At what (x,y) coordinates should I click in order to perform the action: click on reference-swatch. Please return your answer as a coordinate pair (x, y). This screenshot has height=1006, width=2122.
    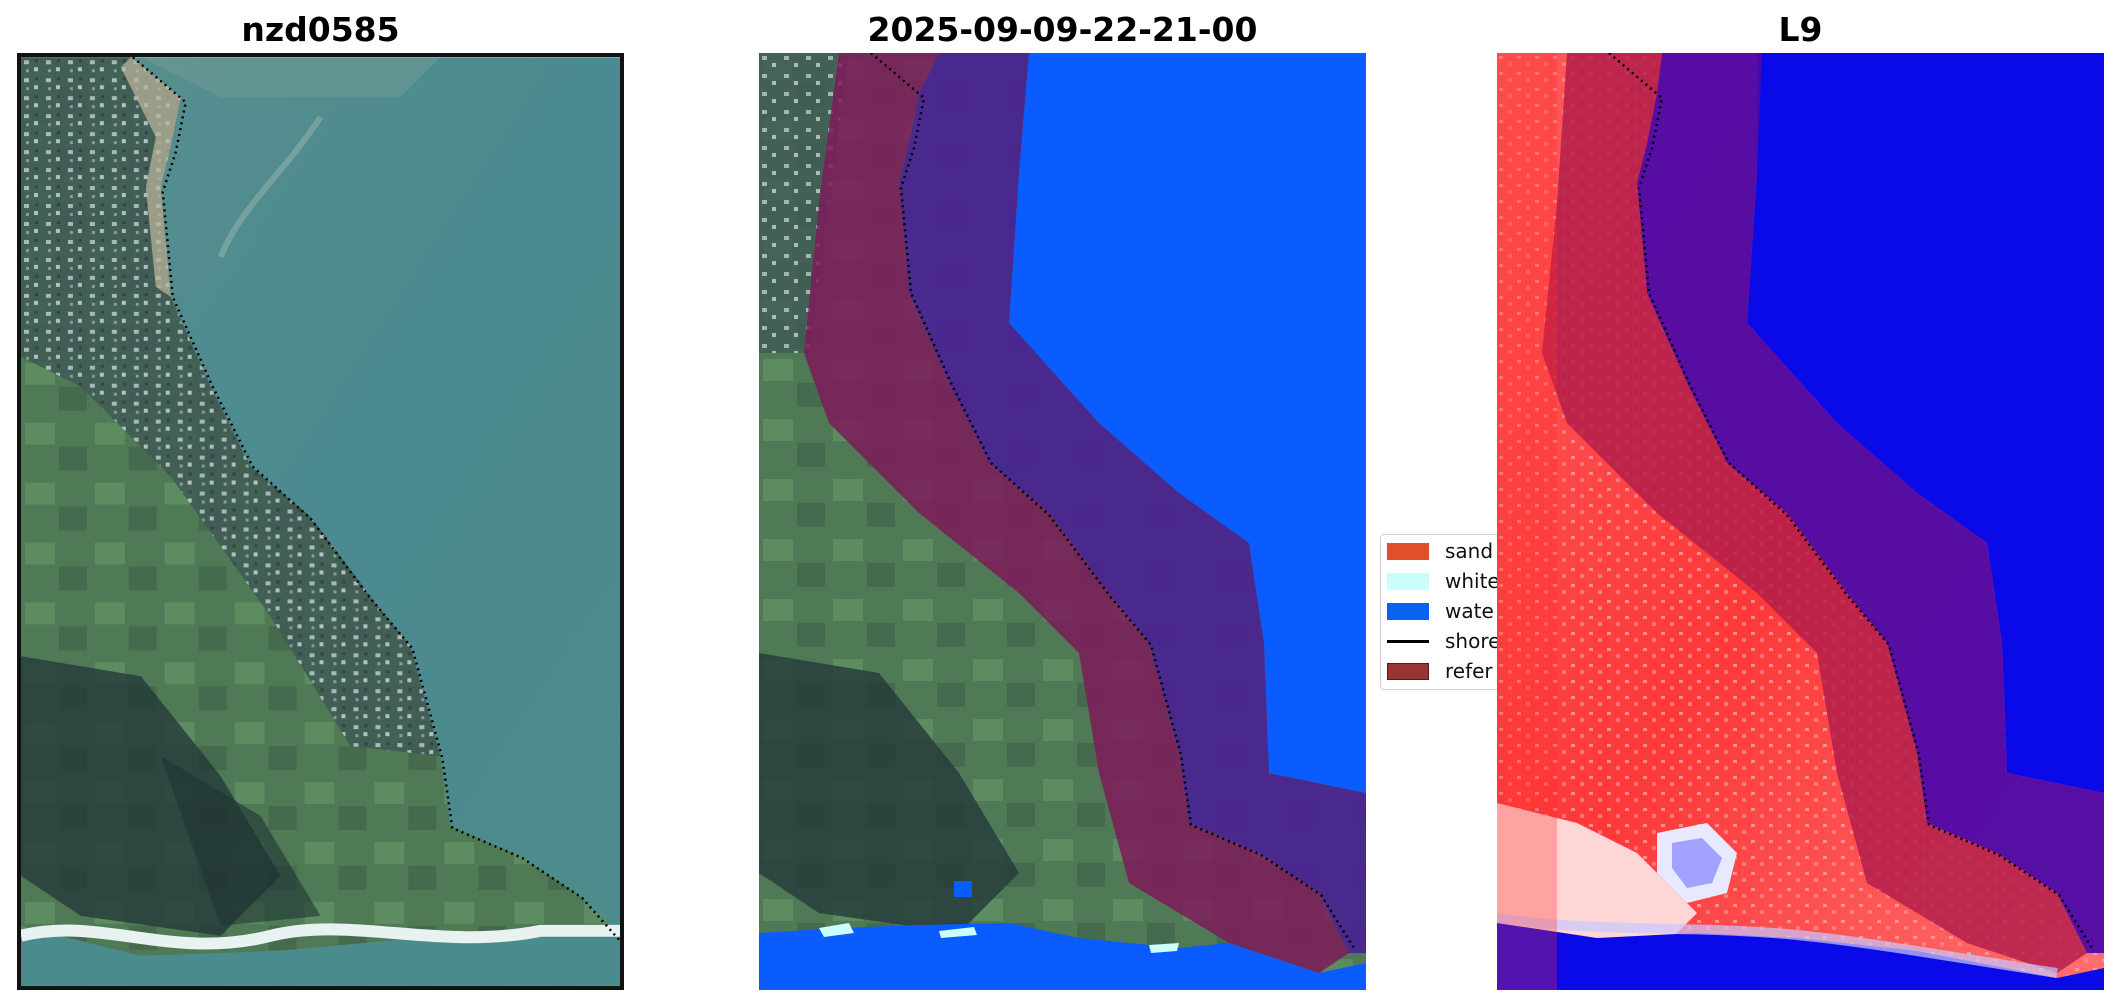
    Looking at the image, I should click on (1408, 671).